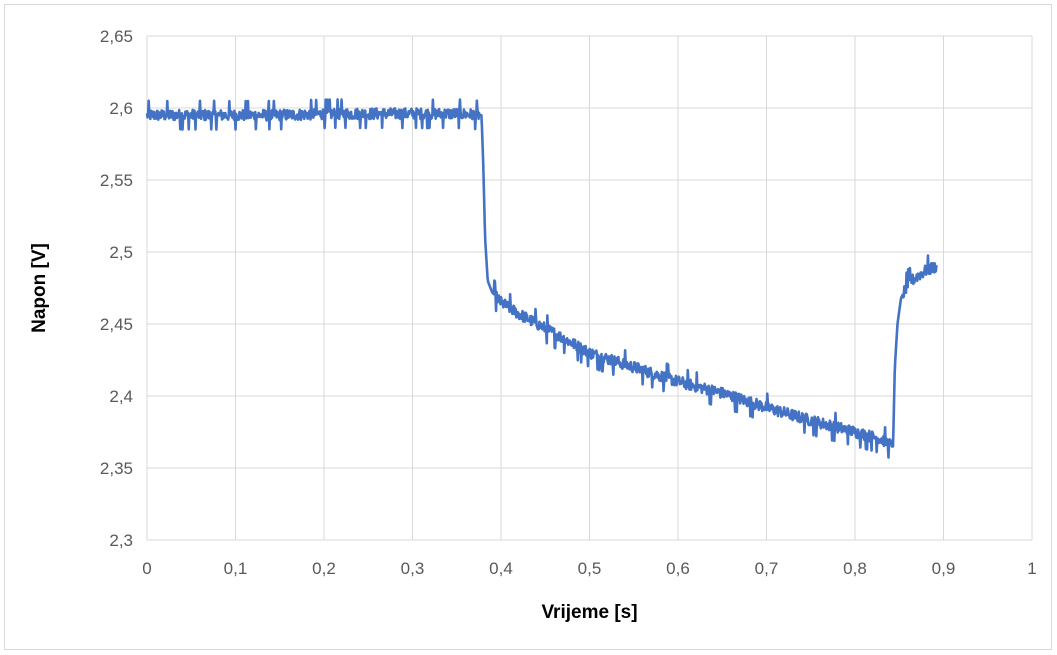  I want to click on y-tick-label: 2,35, so click(116, 468).